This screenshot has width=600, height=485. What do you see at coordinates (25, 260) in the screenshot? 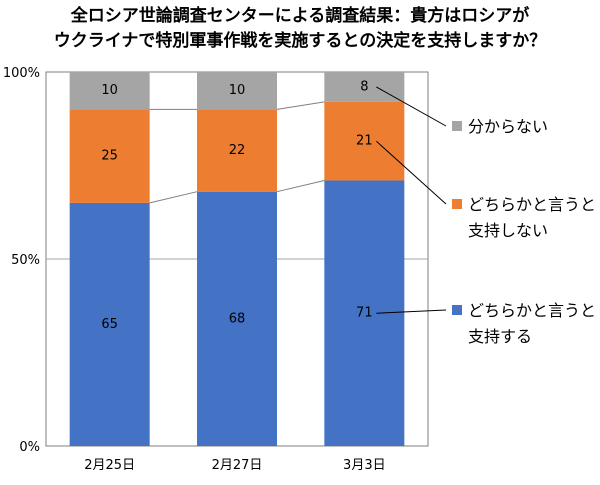
I see `y-tick-label: 50%` at bounding box center [25, 260].